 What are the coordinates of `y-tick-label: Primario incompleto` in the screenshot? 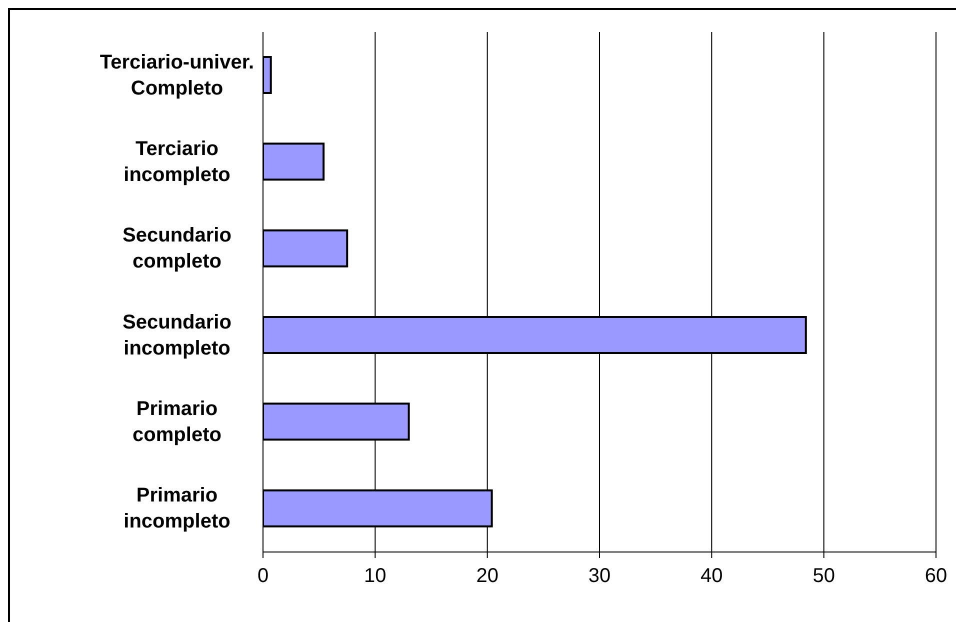 It's located at (177, 508).